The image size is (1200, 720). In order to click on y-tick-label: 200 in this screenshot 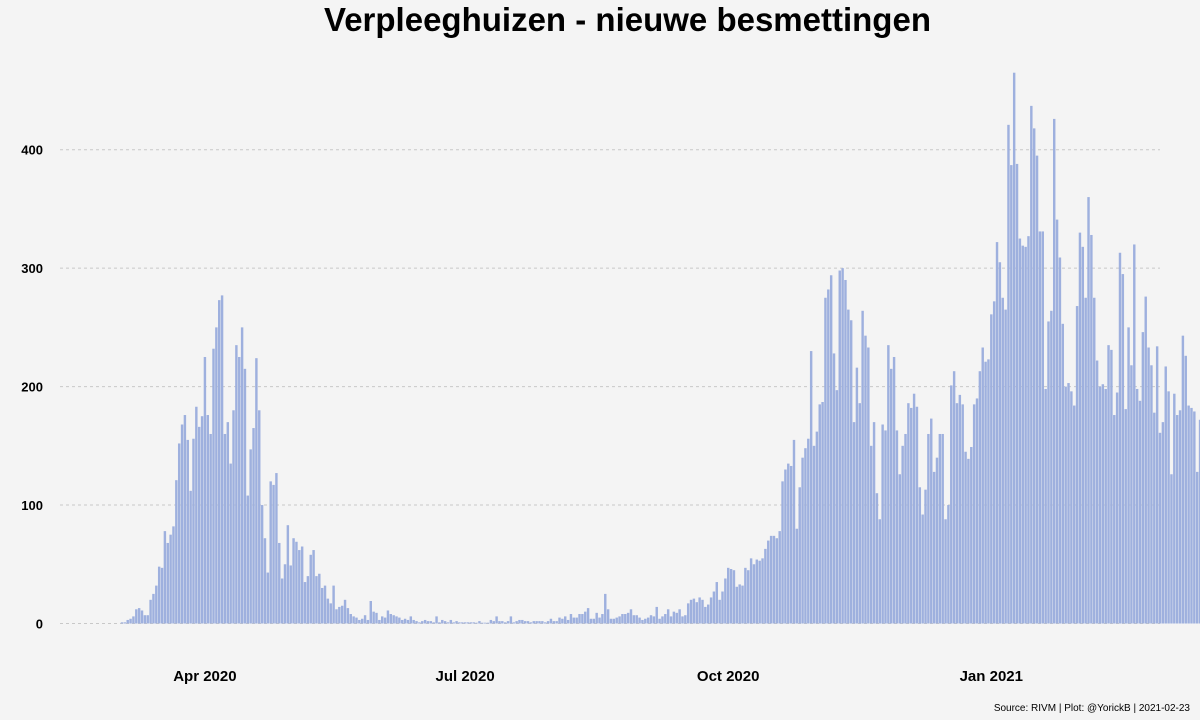, I will do `click(32, 387)`.